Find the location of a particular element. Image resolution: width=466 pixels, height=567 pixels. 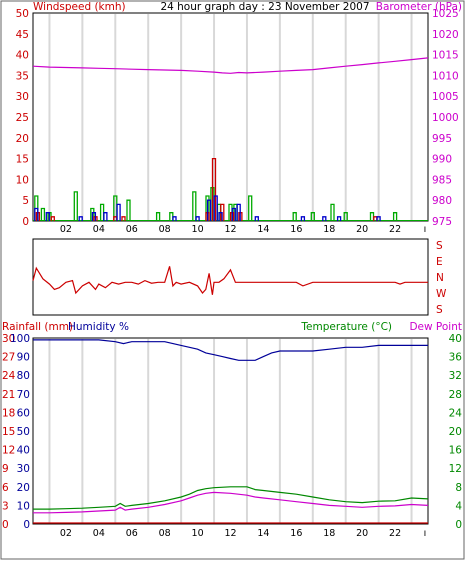

windspeed-tick-label: 5 is located at coordinates (25, 201).